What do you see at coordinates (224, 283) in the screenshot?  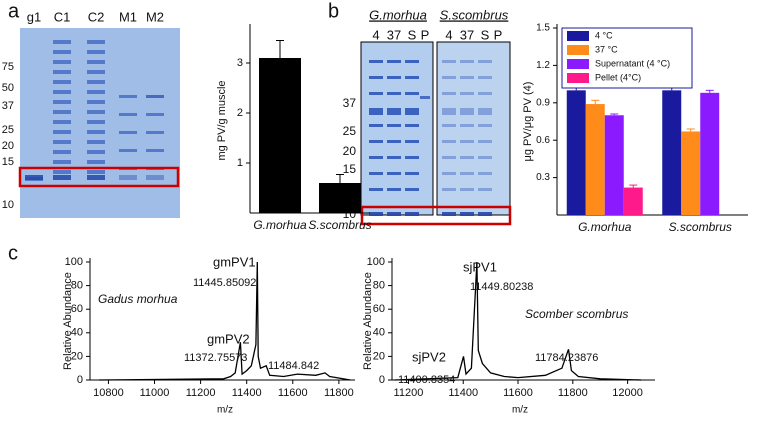 I see `annotation: 11445.85092` at bounding box center [224, 283].